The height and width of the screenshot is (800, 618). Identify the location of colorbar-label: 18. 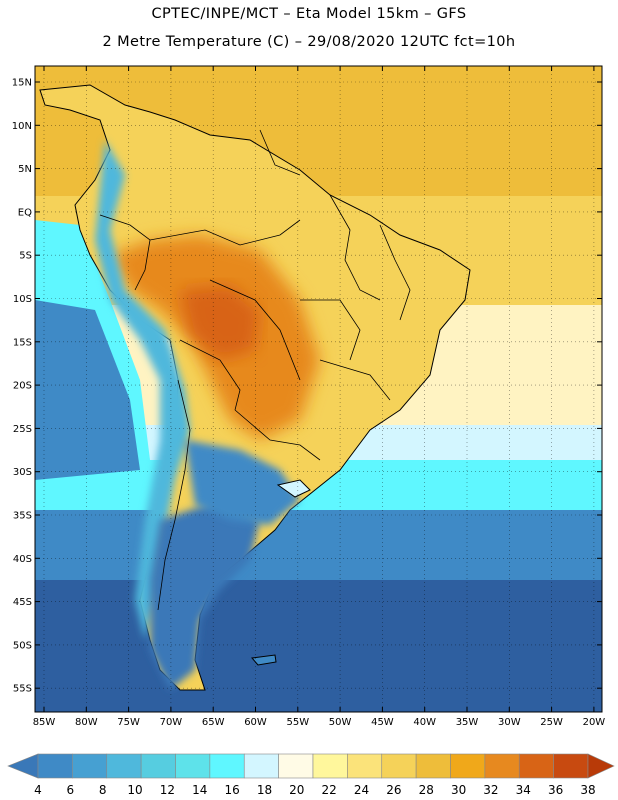
(264, 790).